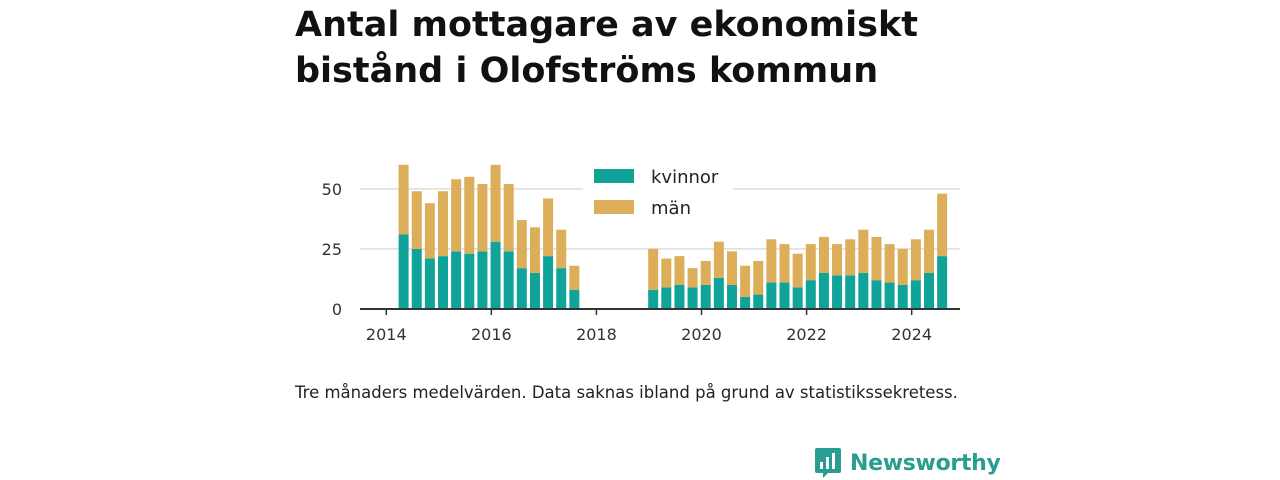 The width and height of the screenshot is (1280, 480). I want to click on x-tick-label: 2016, so click(491, 334).